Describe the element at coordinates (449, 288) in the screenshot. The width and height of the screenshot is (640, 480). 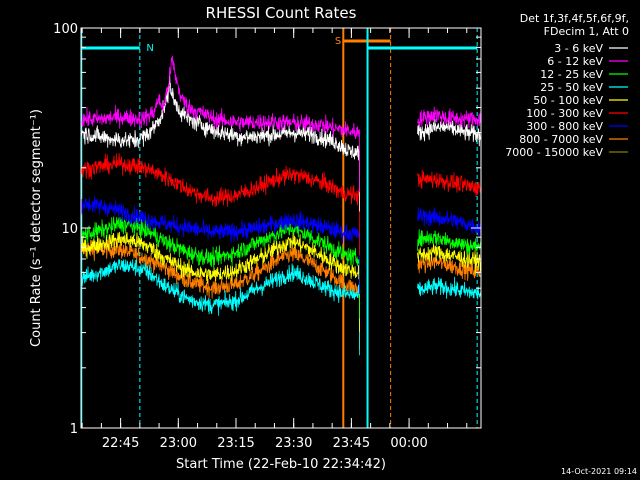
I see `series-line-25-50keV-seg1` at that location.